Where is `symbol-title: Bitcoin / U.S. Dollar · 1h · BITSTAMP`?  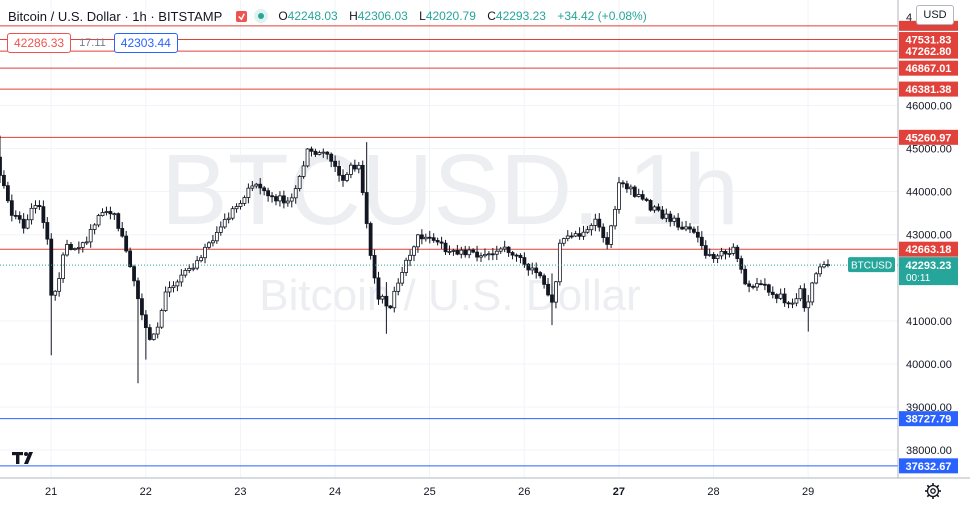 symbol-title: Bitcoin / U.S. Dollar · 1h · BITSTAMP is located at coordinates (115, 16).